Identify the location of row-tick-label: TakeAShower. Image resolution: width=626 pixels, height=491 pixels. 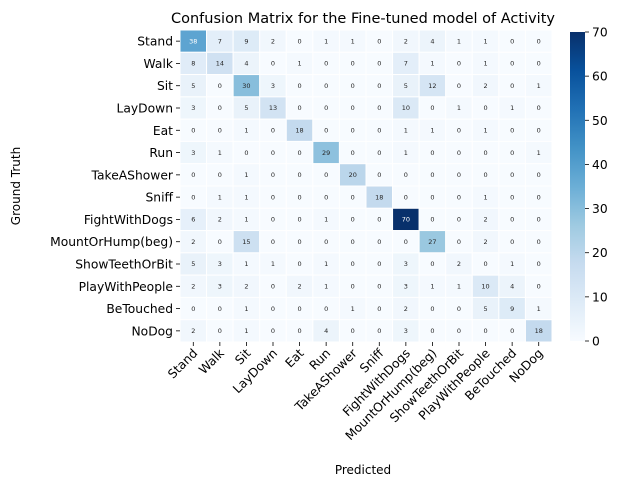
(132, 175).